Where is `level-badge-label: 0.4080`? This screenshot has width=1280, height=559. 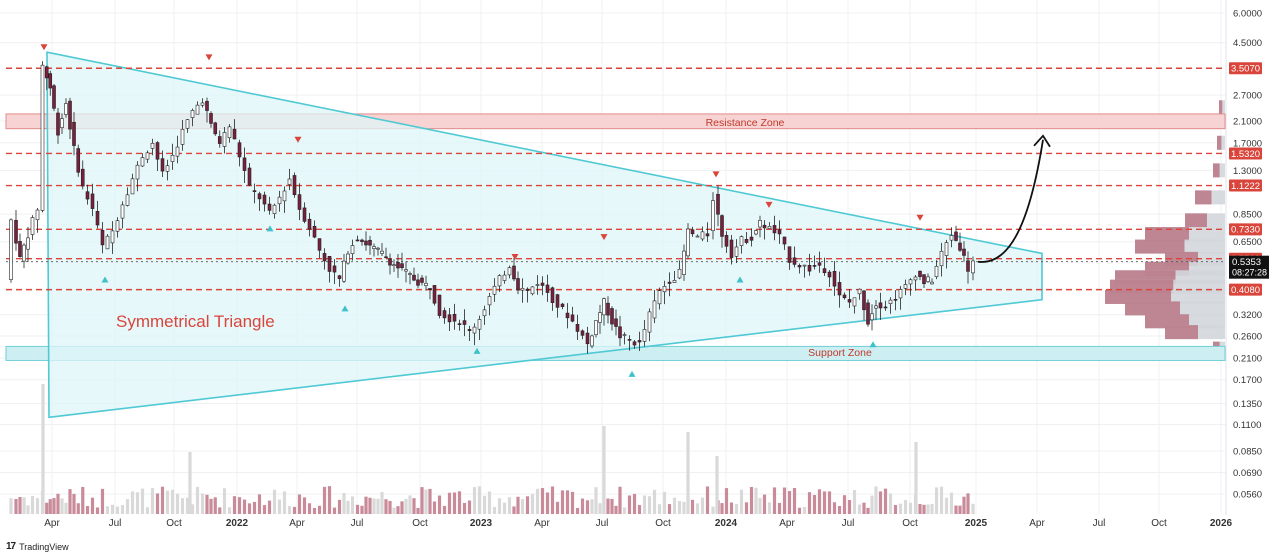 level-badge-label: 0.4080 is located at coordinates (1245, 290).